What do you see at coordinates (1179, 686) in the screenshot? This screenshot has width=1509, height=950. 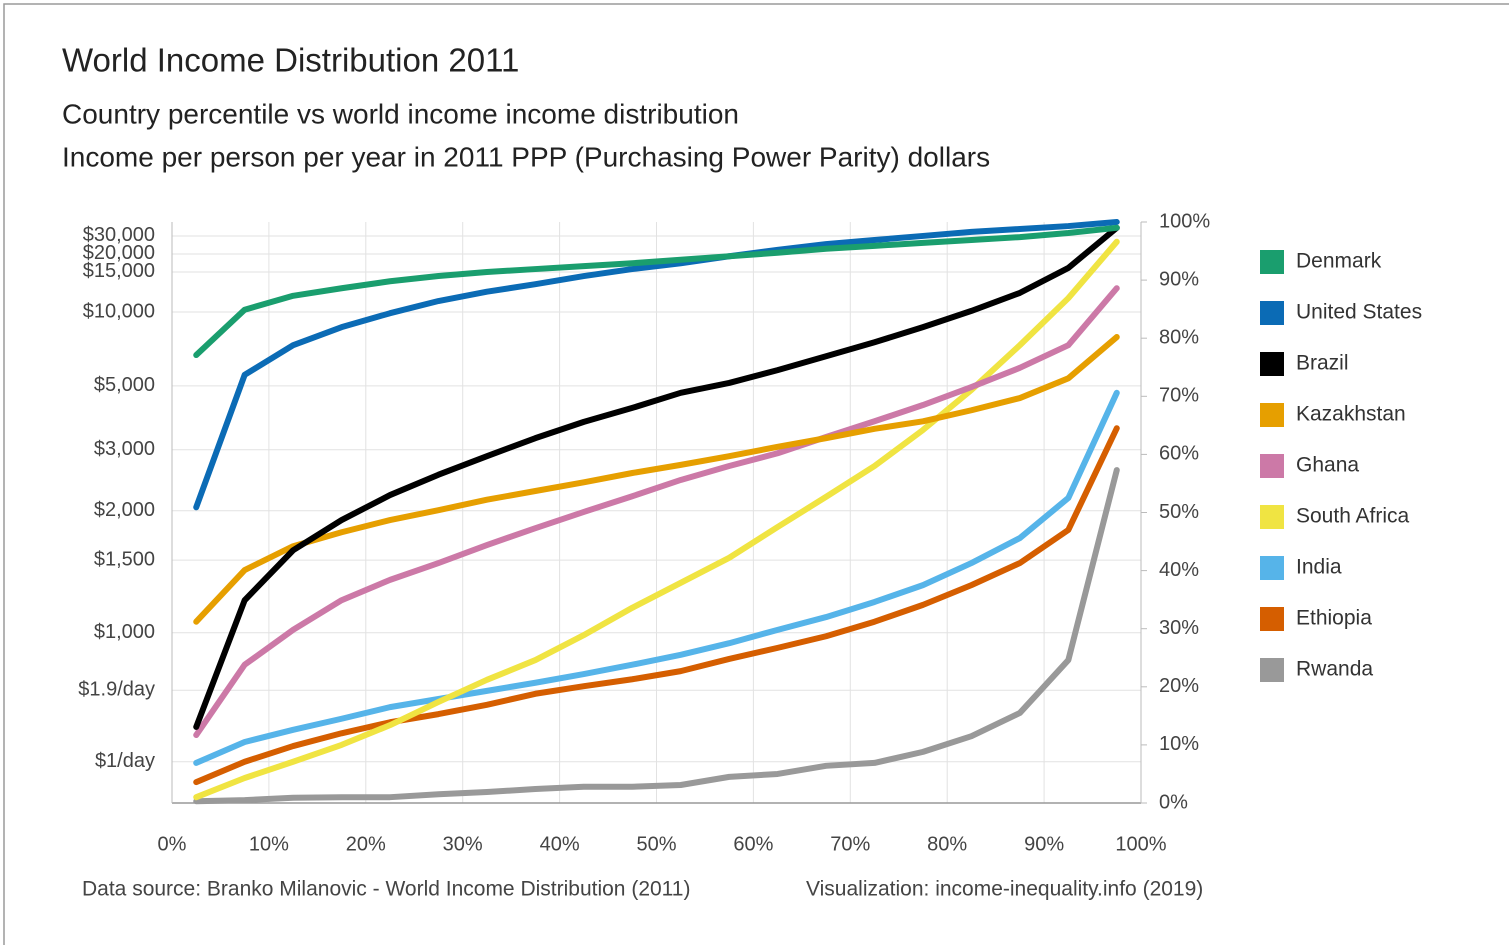 I see `y2-tick-label: 20%` at bounding box center [1179, 686].